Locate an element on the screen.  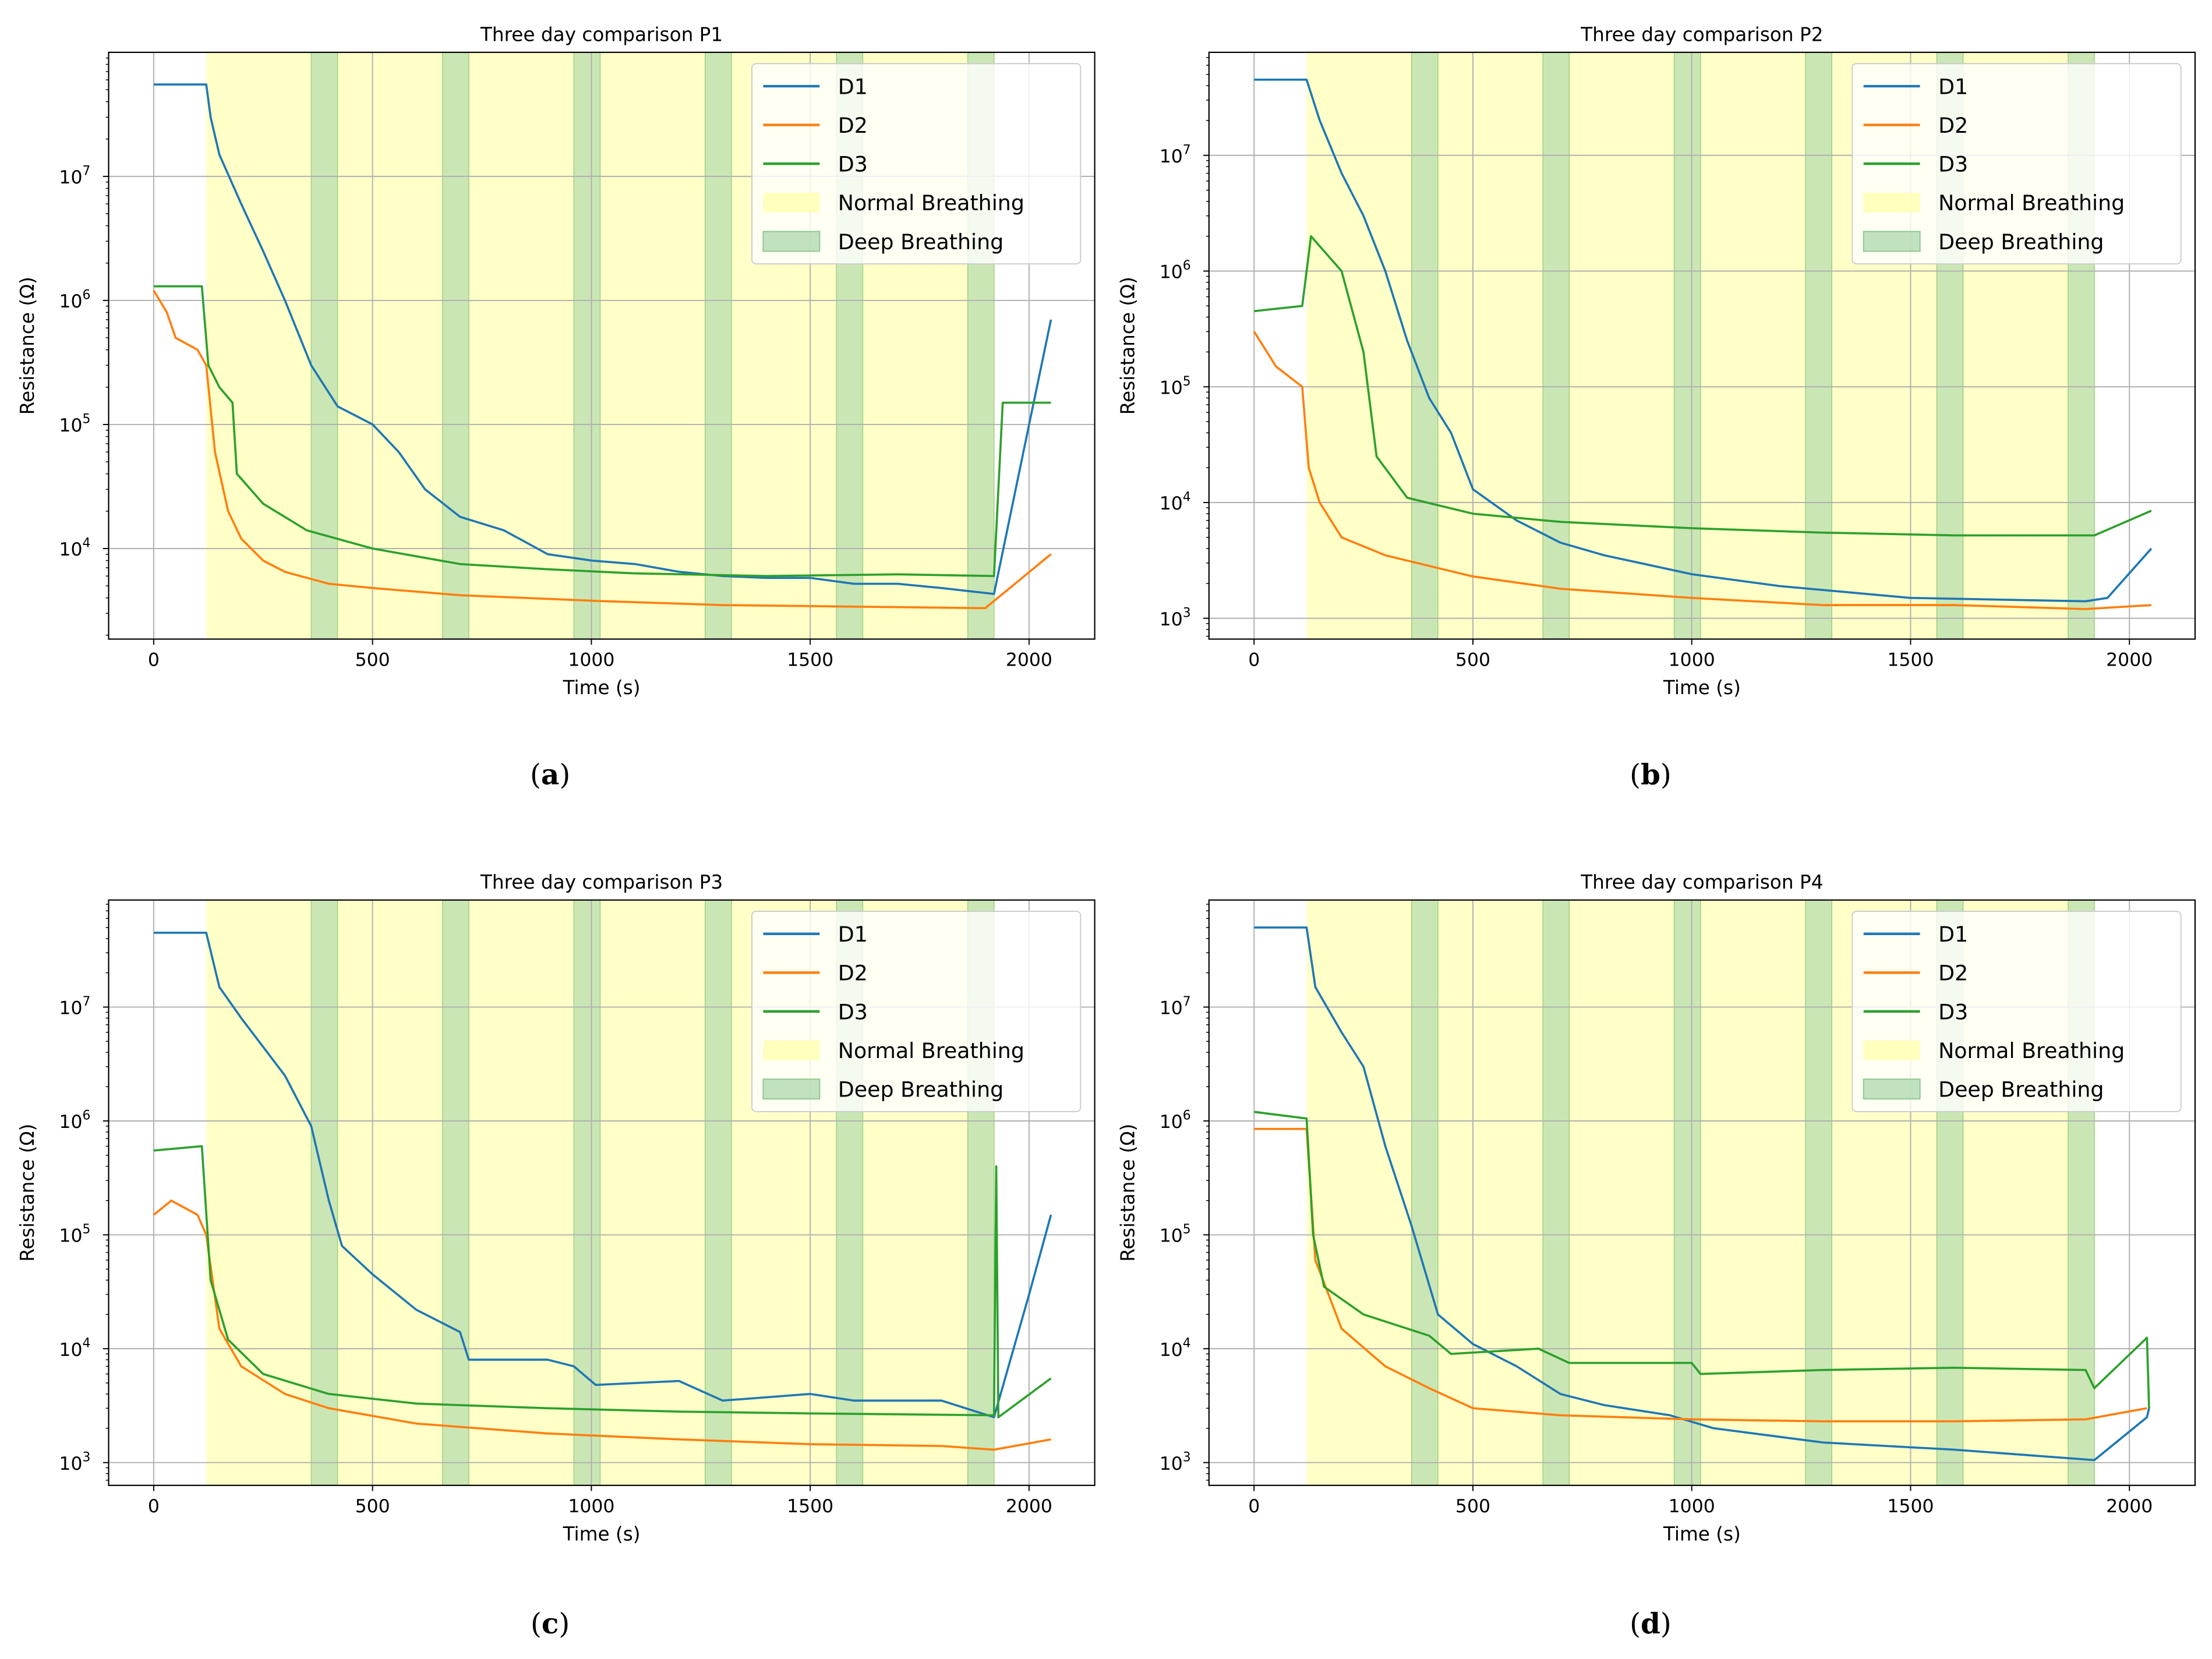
series-group is located at coordinates (1702, 1194).